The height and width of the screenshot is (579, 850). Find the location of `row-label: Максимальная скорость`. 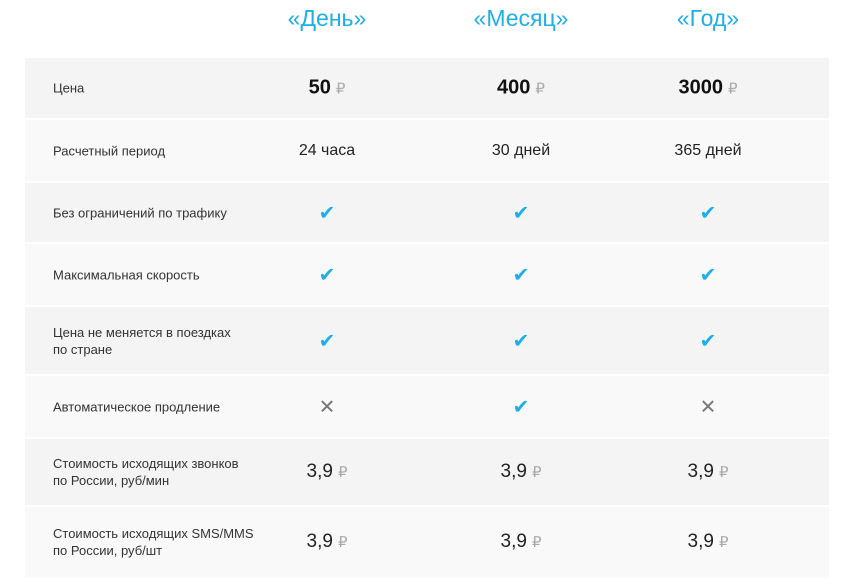

row-label: Максимальная скорость is located at coordinates (126, 274).